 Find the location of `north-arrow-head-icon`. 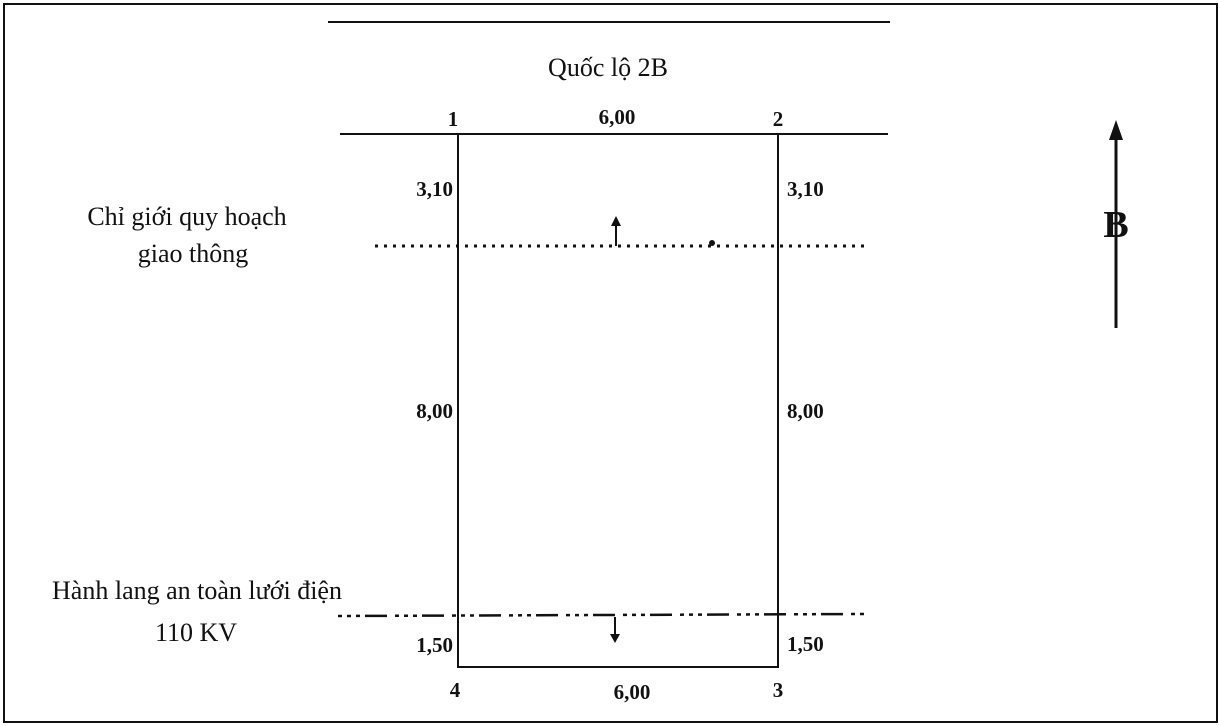

north-arrow-head-icon is located at coordinates (1116, 130).